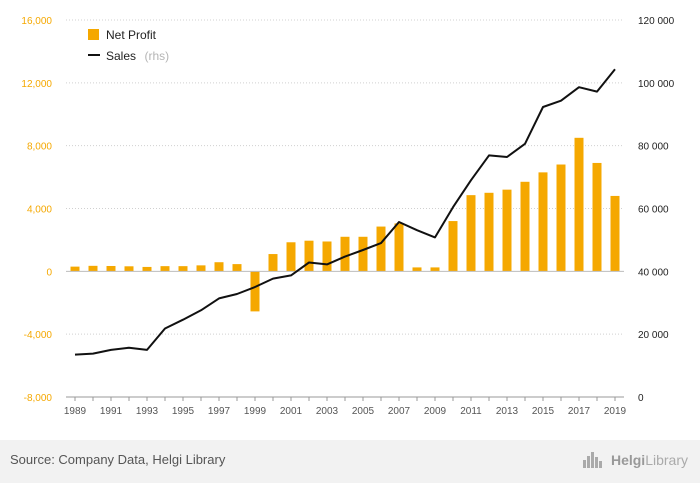  Describe the element at coordinates (156, 56) in the screenshot. I see `legend-label-sales-note: (rhs)` at that location.